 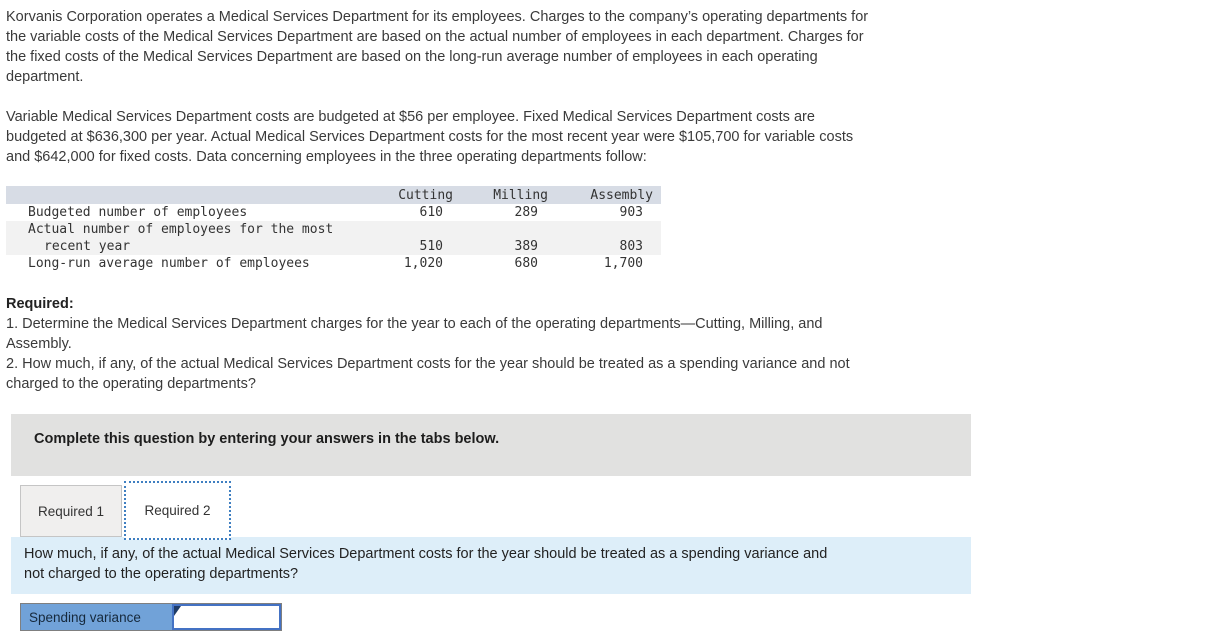 I want to click on column-header-assembly: Assembly, so click(x=621, y=195).